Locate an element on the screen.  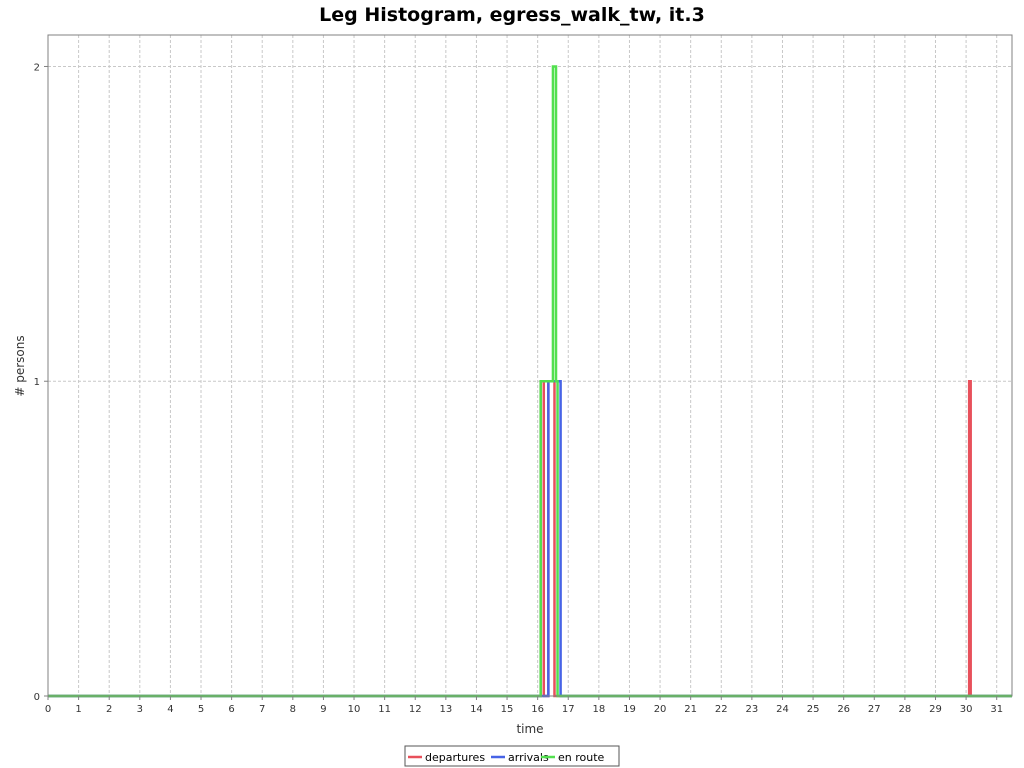
x-tick-label: 7 is located at coordinates (262, 709).